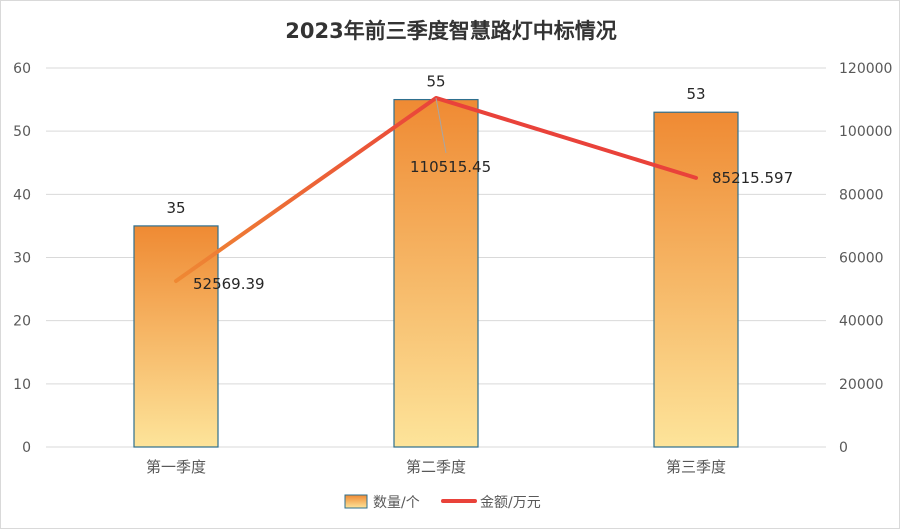 The height and width of the screenshot is (530, 900). I want to click on line-data-label: 85215.597, so click(752, 178).